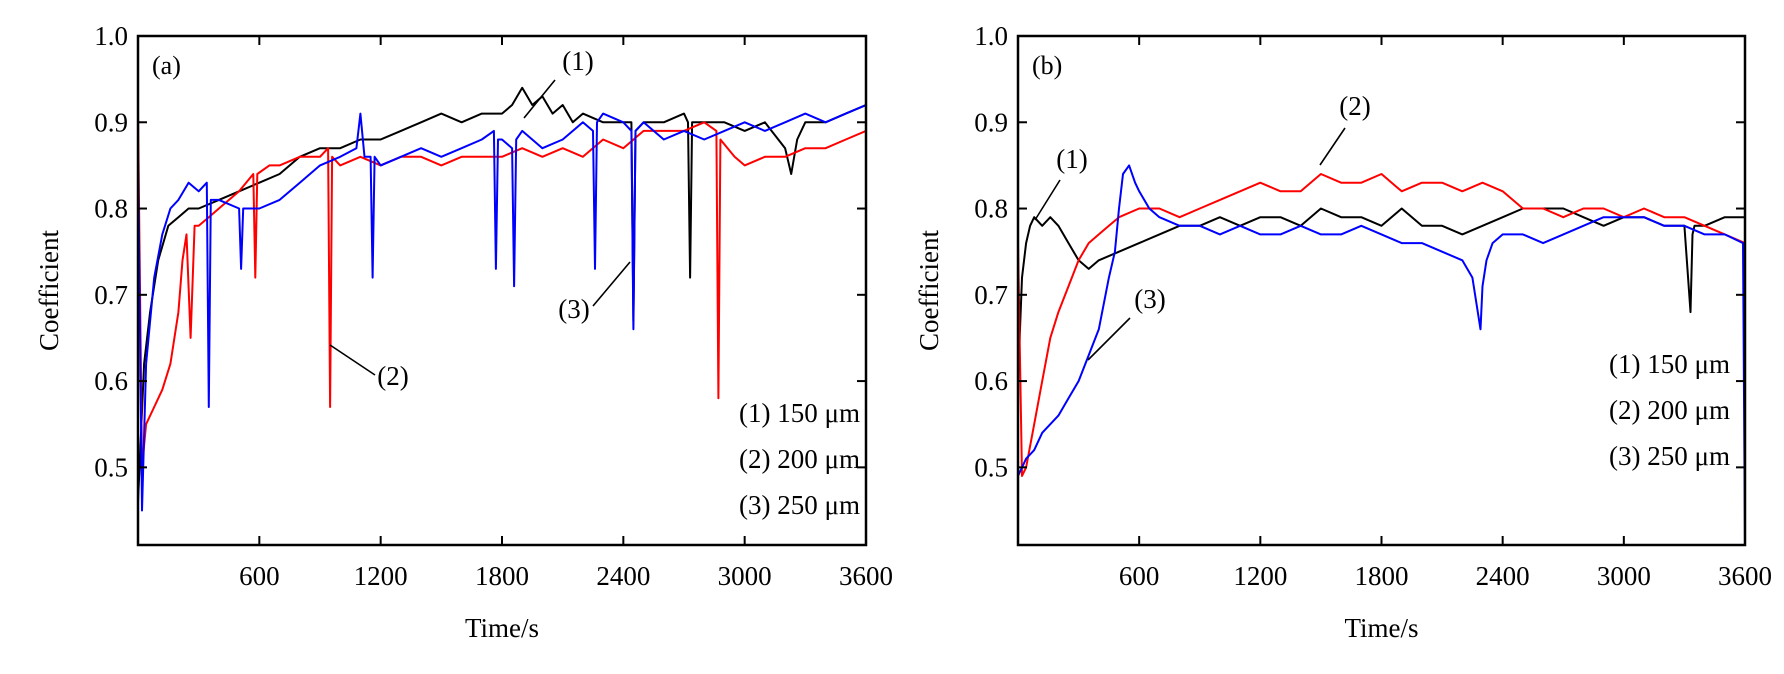  I want to click on panel-label: (b), so click(1047, 65).